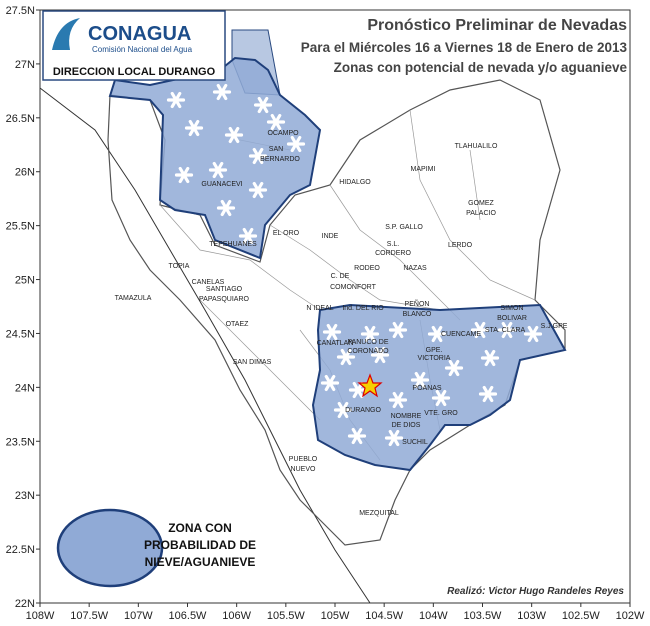 Image resolution: width=650 pixels, height=626 pixels. What do you see at coordinates (335, 616) in the screenshot?
I see `lon-label: 105W` at bounding box center [335, 616].